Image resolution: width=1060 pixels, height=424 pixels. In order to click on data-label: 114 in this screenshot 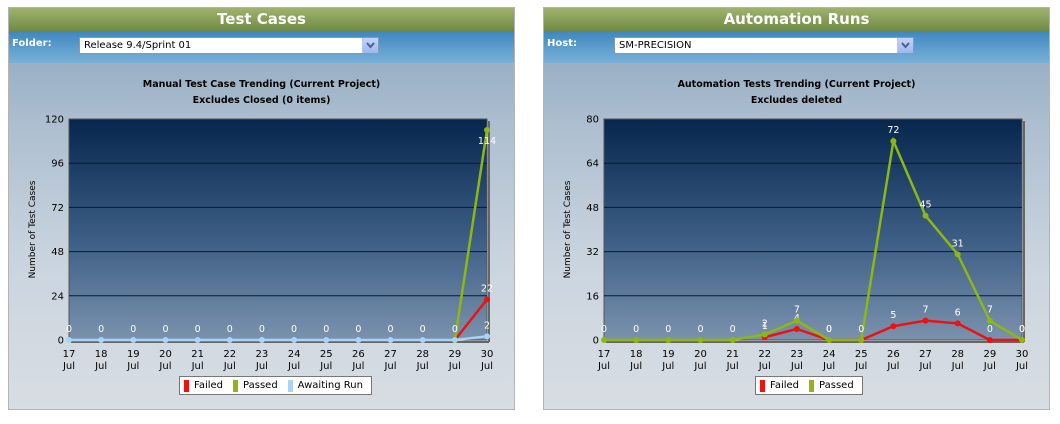, I will do `click(487, 141)`.